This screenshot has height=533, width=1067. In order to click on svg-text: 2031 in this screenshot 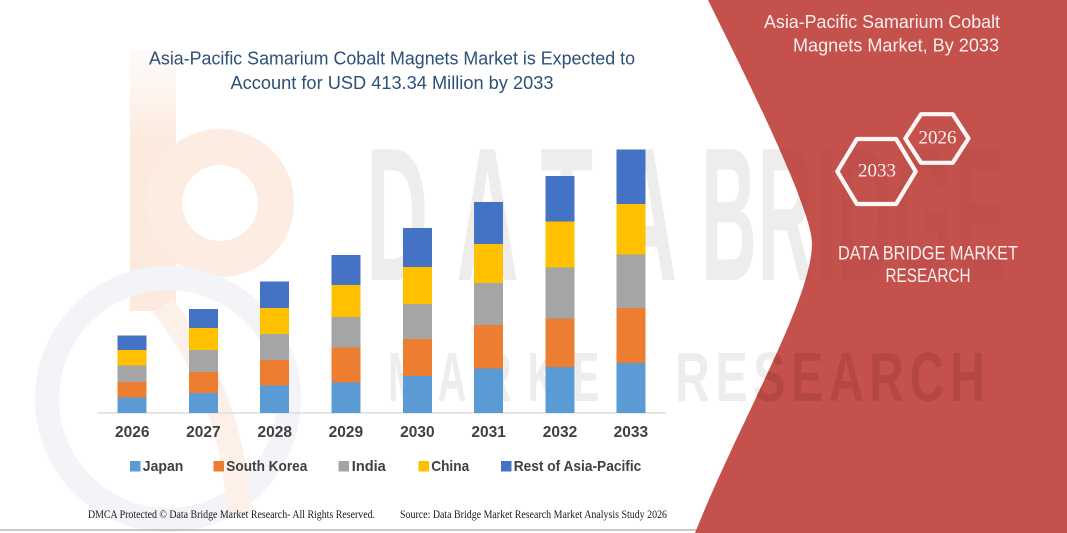, I will do `click(488, 432)`.